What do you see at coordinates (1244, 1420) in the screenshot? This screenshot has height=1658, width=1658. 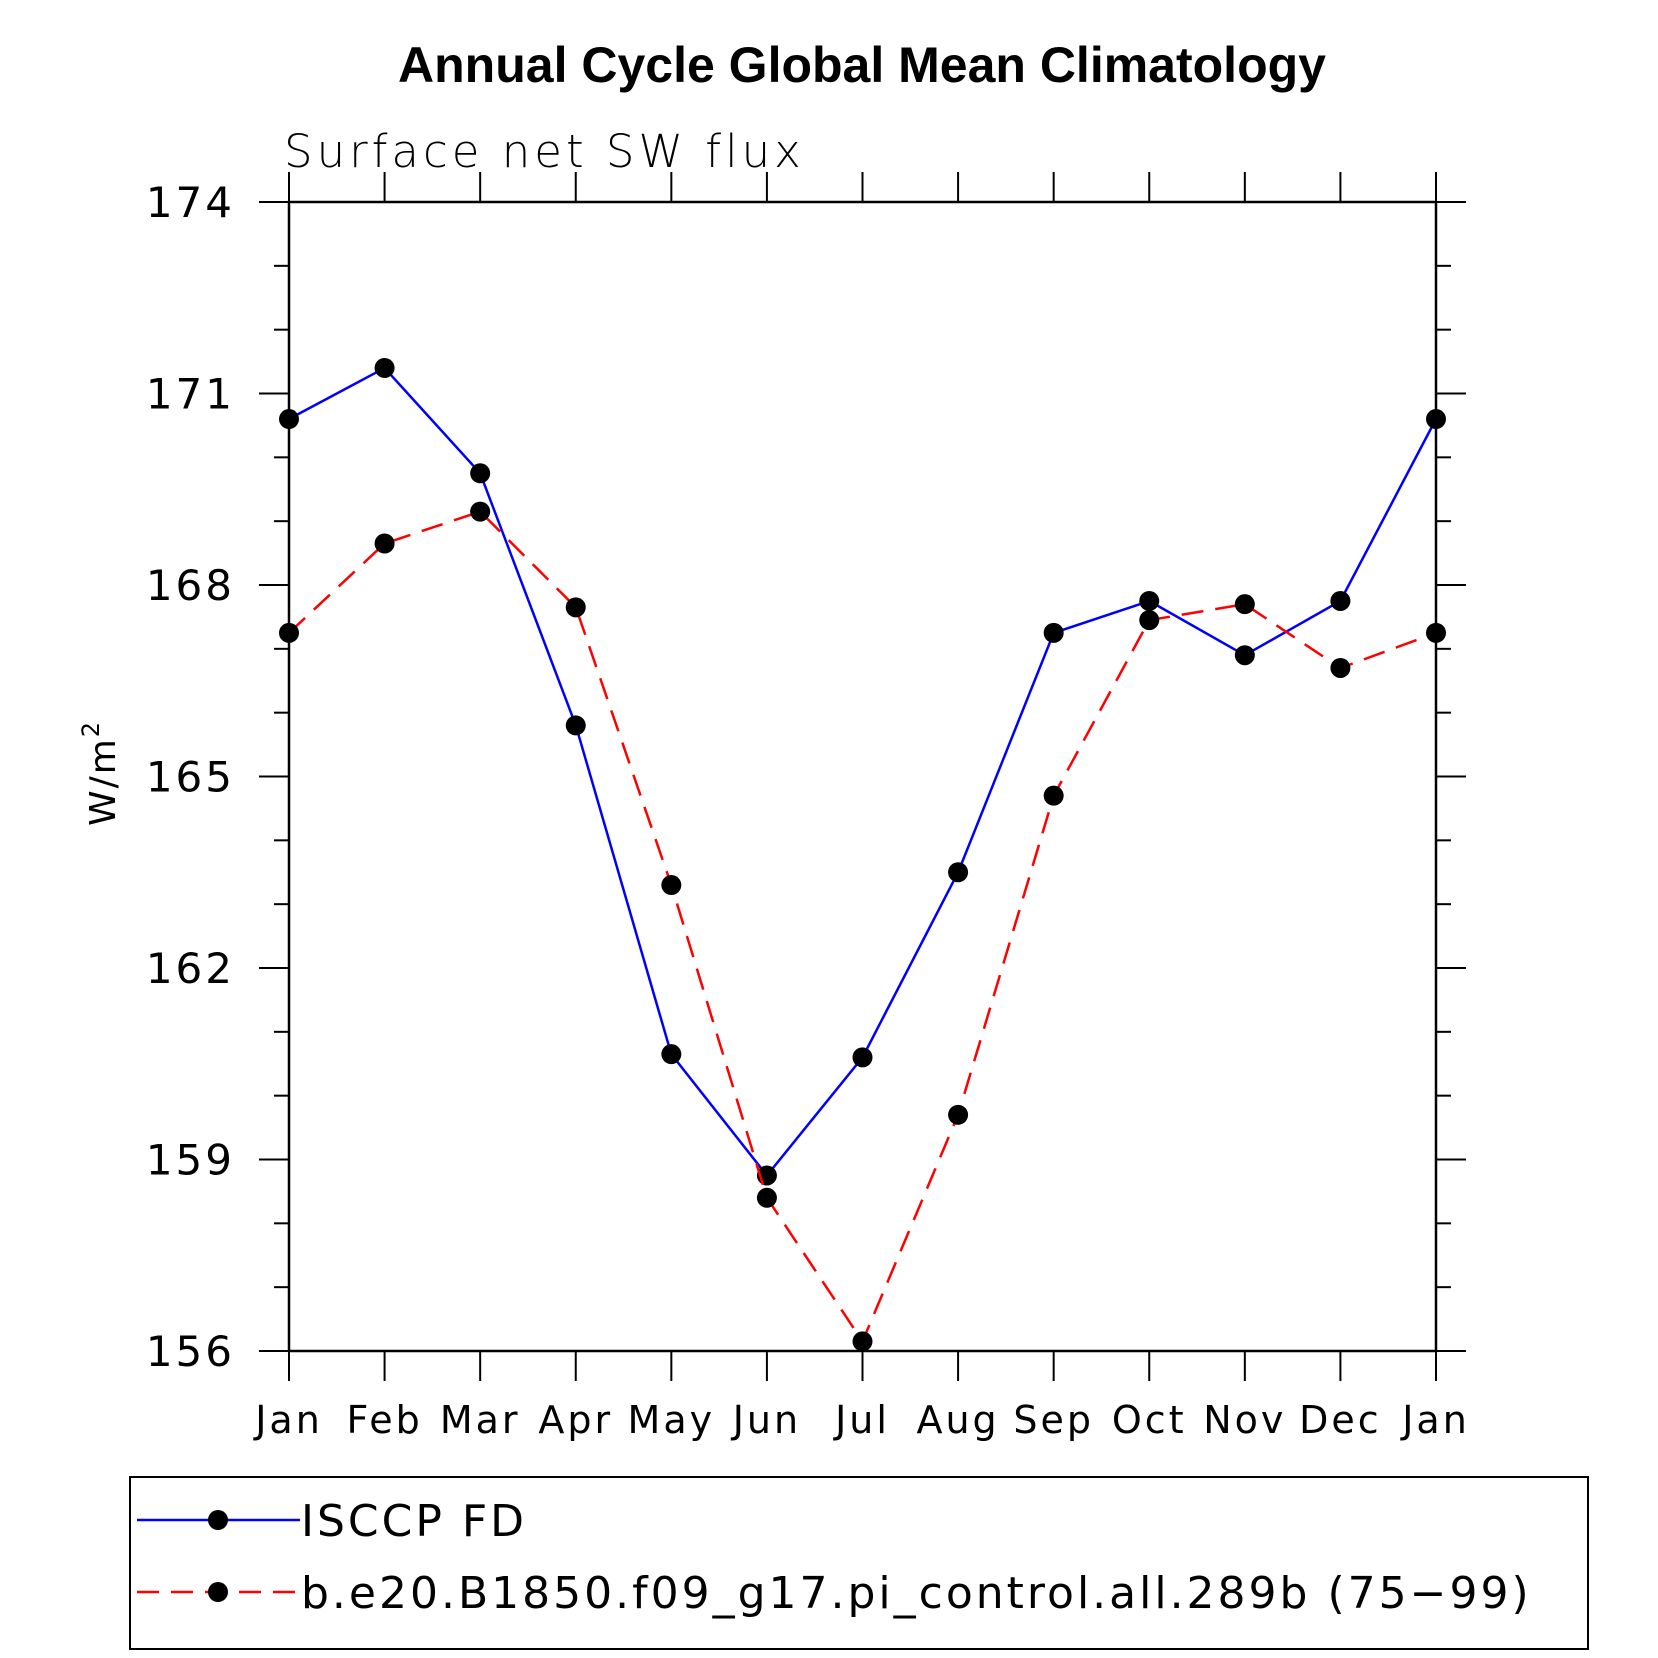 I see `x-tick-label: Nov` at bounding box center [1244, 1420].